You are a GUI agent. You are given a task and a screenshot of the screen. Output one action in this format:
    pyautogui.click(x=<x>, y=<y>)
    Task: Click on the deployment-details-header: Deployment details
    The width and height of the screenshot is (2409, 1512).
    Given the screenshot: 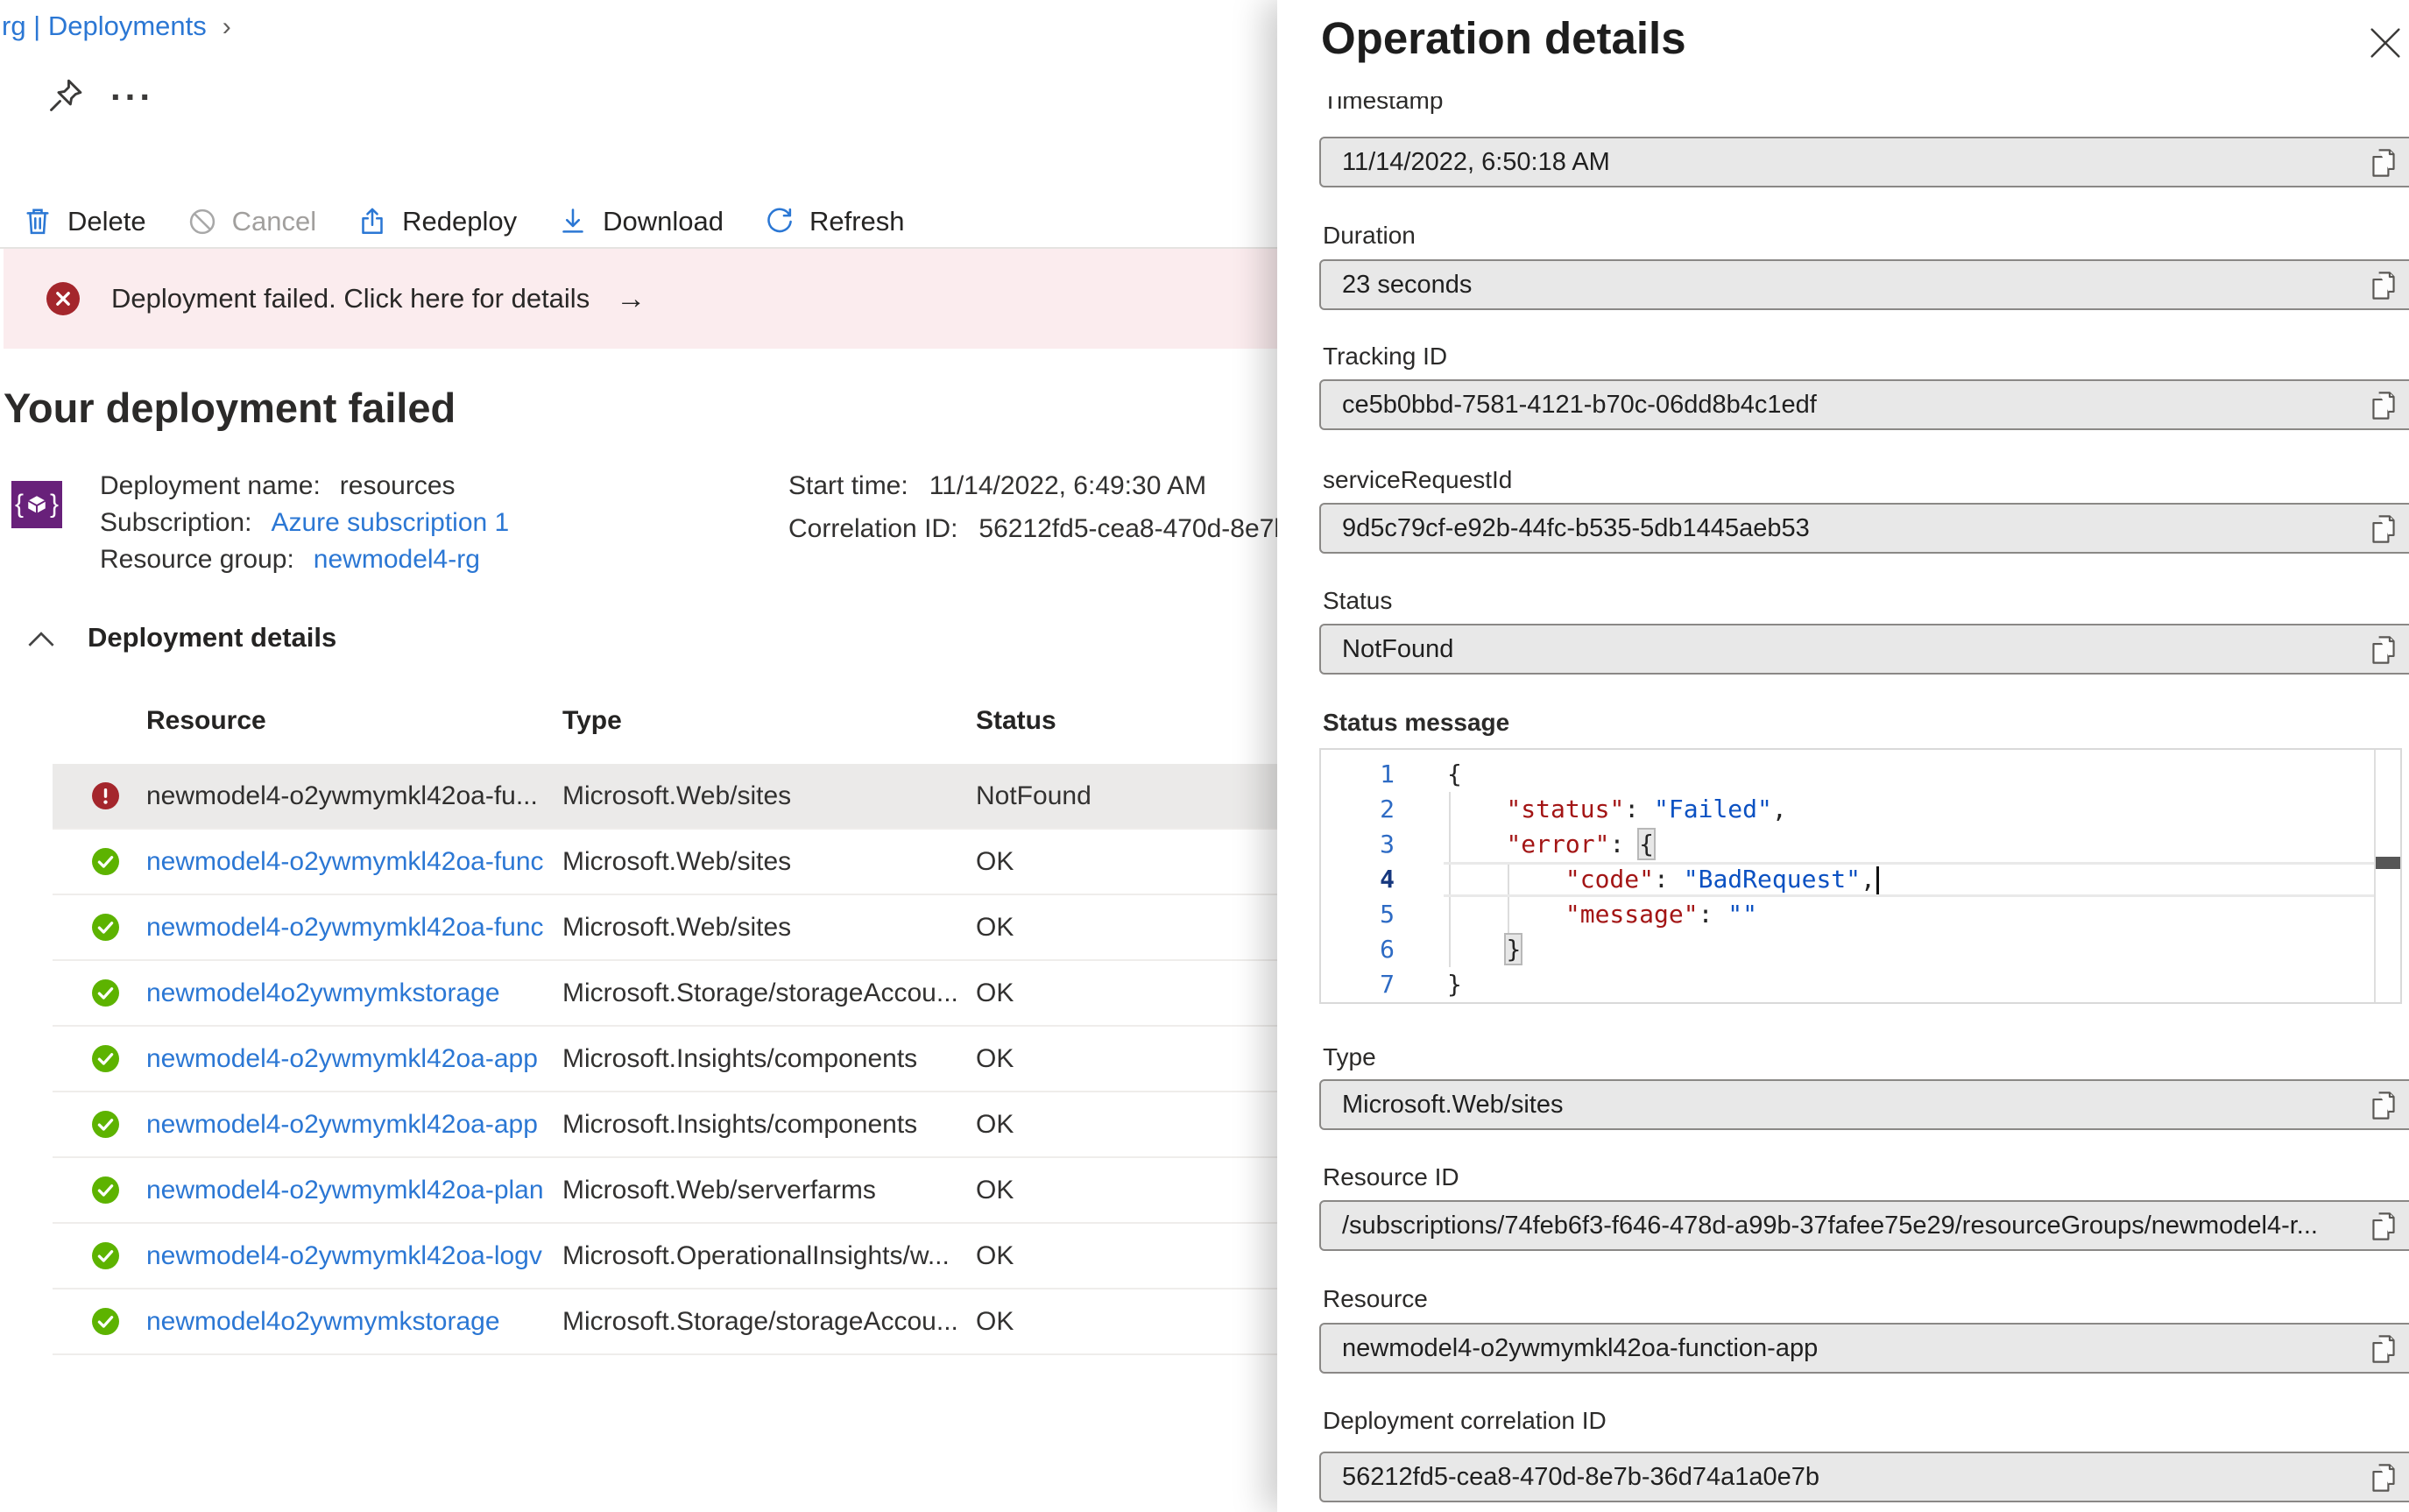 What is the action you would take?
    pyautogui.click(x=212, y=638)
    